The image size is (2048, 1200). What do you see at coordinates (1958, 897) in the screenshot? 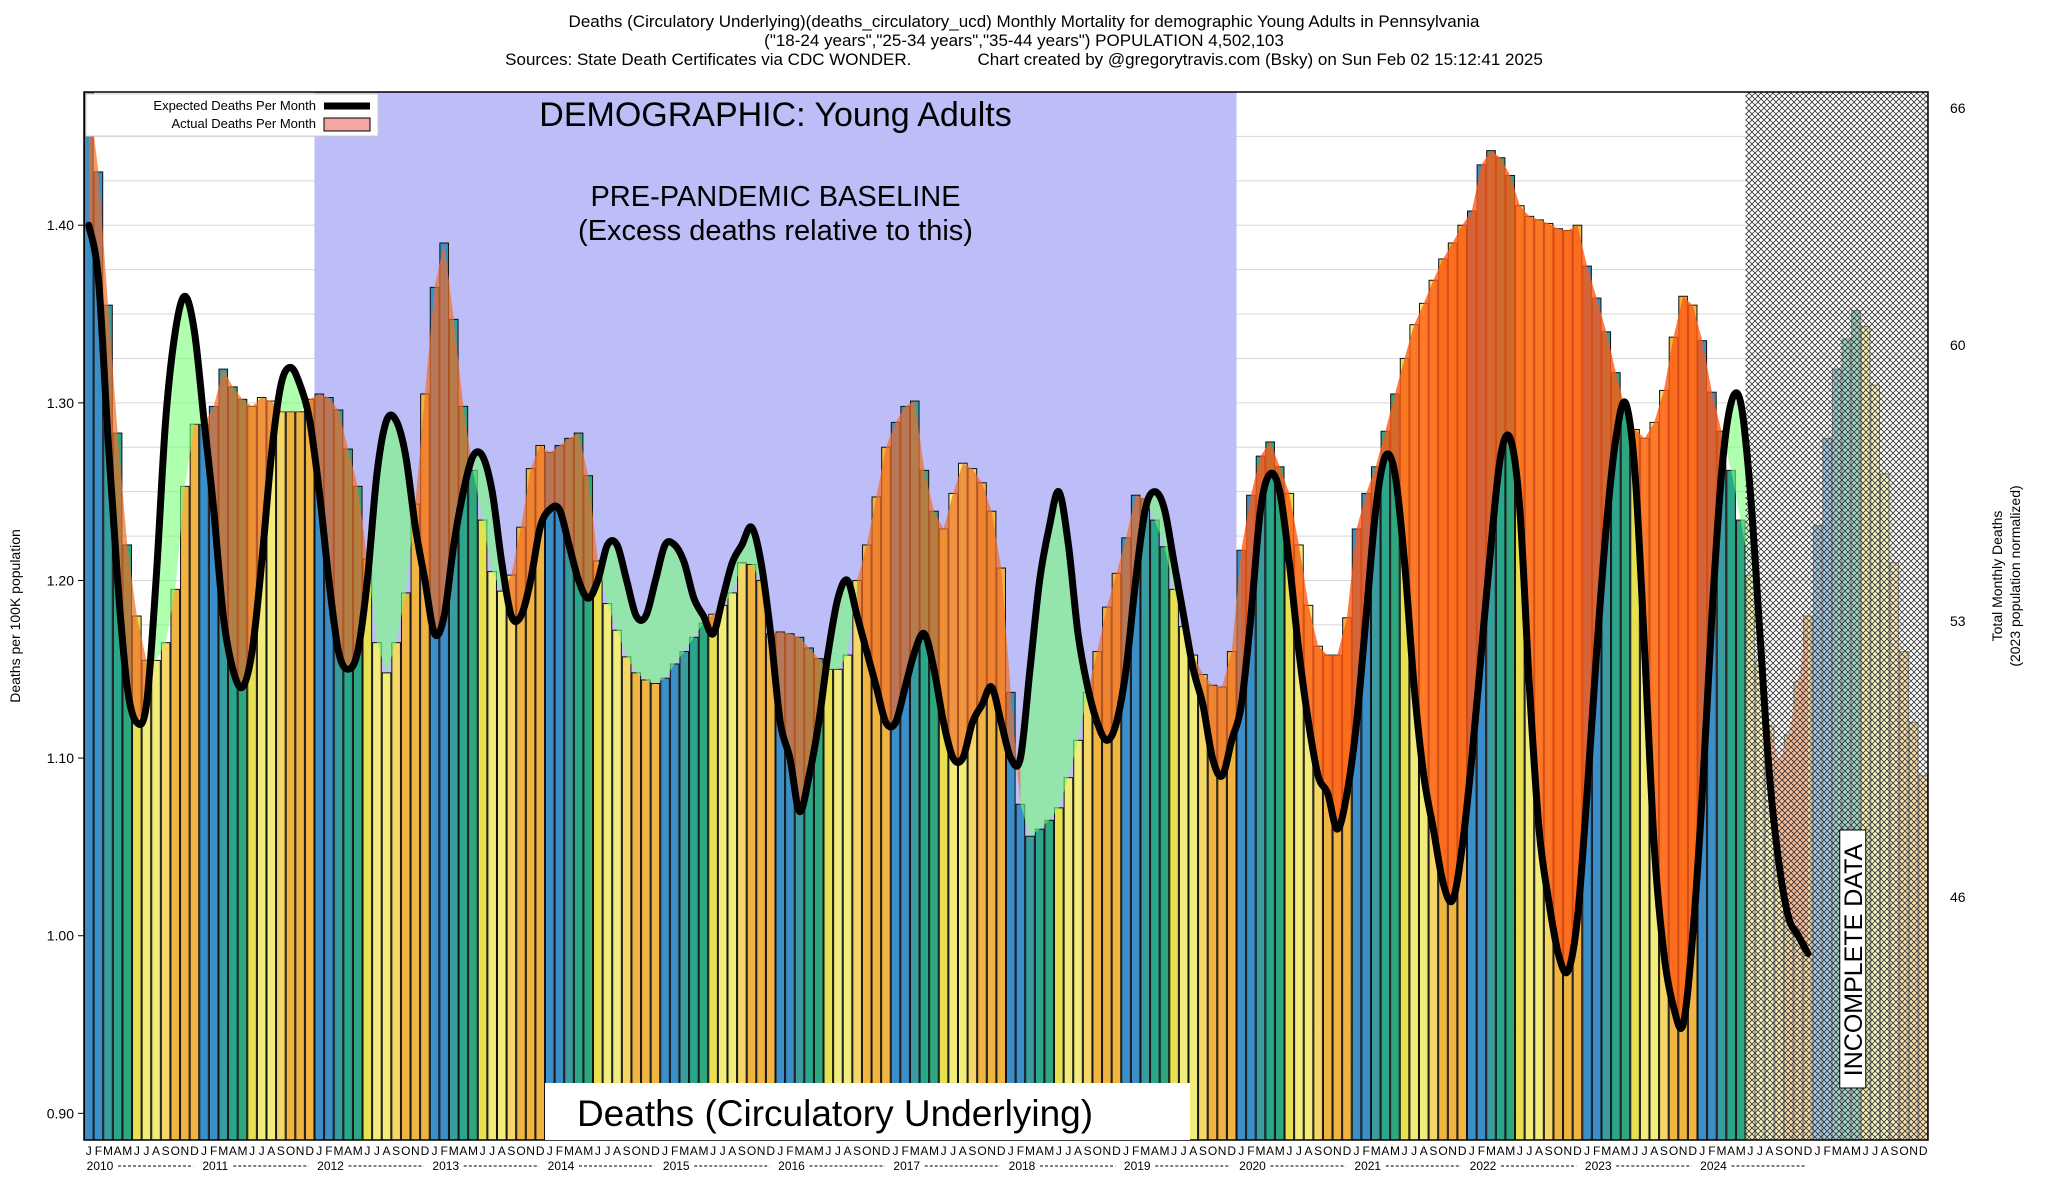
I see `y-right-tick-label: 46` at bounding box center [1958, 897].